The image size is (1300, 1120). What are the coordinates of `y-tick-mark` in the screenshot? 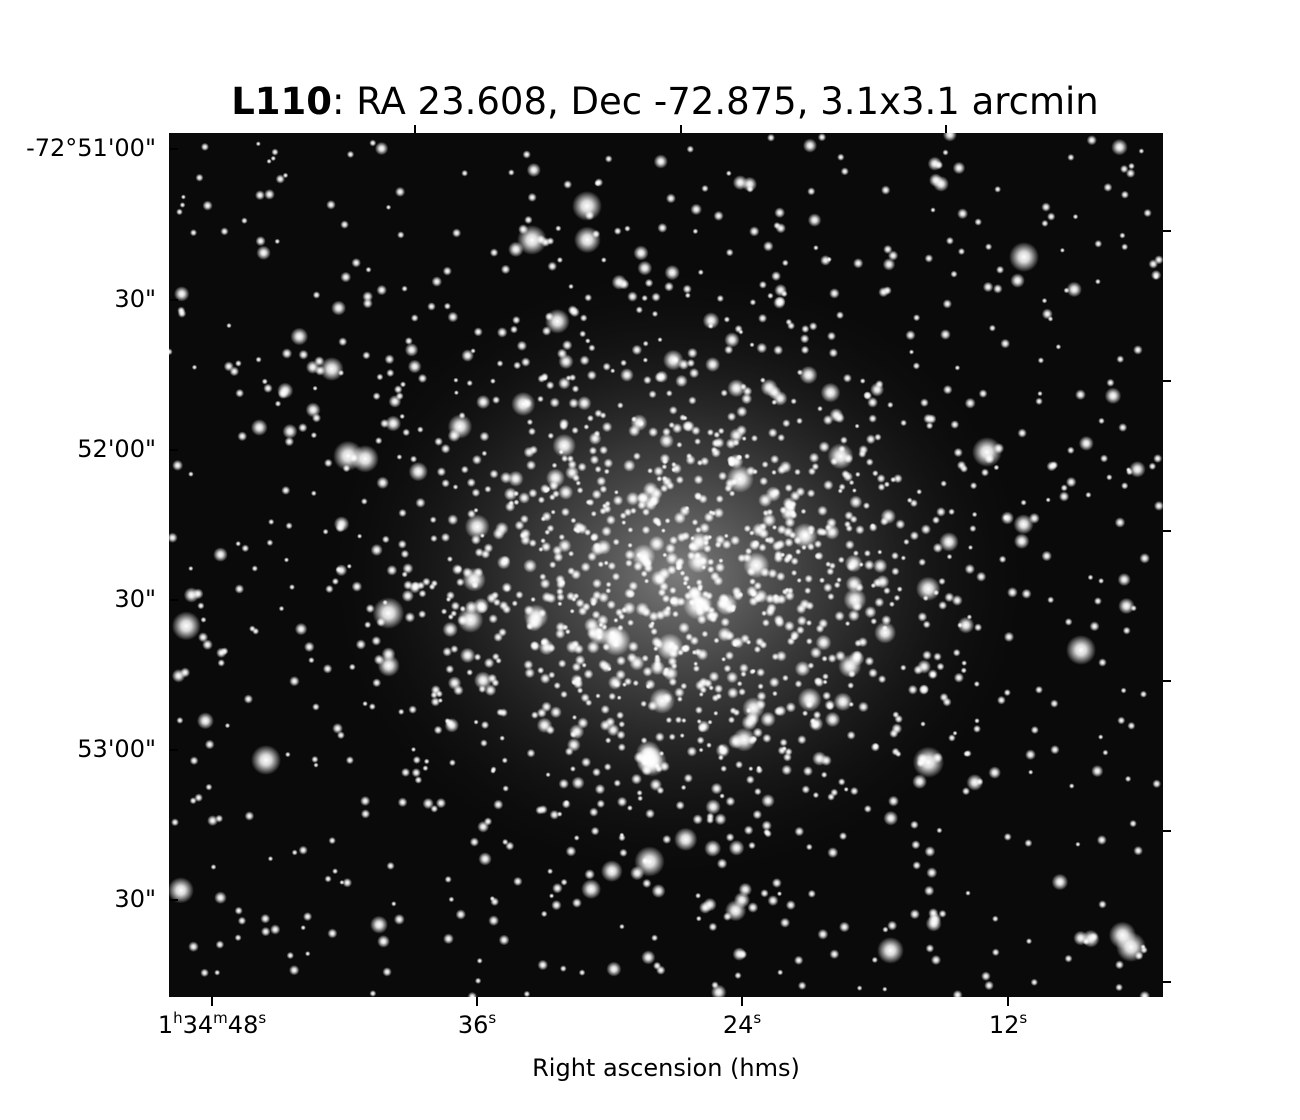 It's located at (174, 750).